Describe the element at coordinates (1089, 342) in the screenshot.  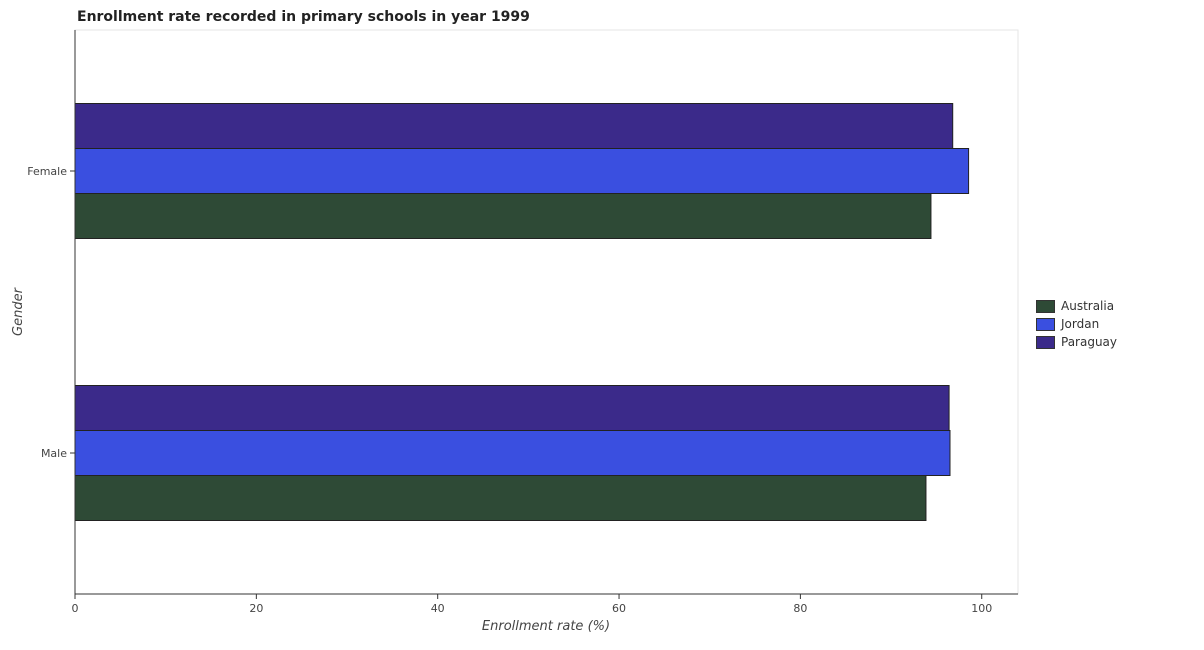
I see `legend-label: Paraguay` at that location.